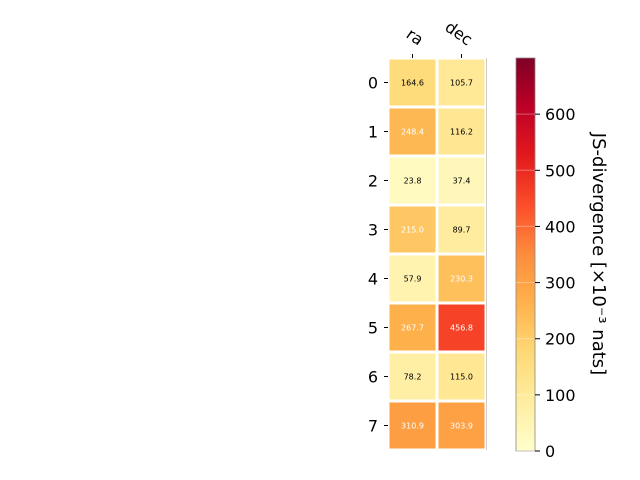 The height and width of the screenshot is (480, 640). Describe the element at coordinates (598, 253) in the screenshot. I see `colorbar-label: JS-divergence [×10⁻³ nats]` at that location.